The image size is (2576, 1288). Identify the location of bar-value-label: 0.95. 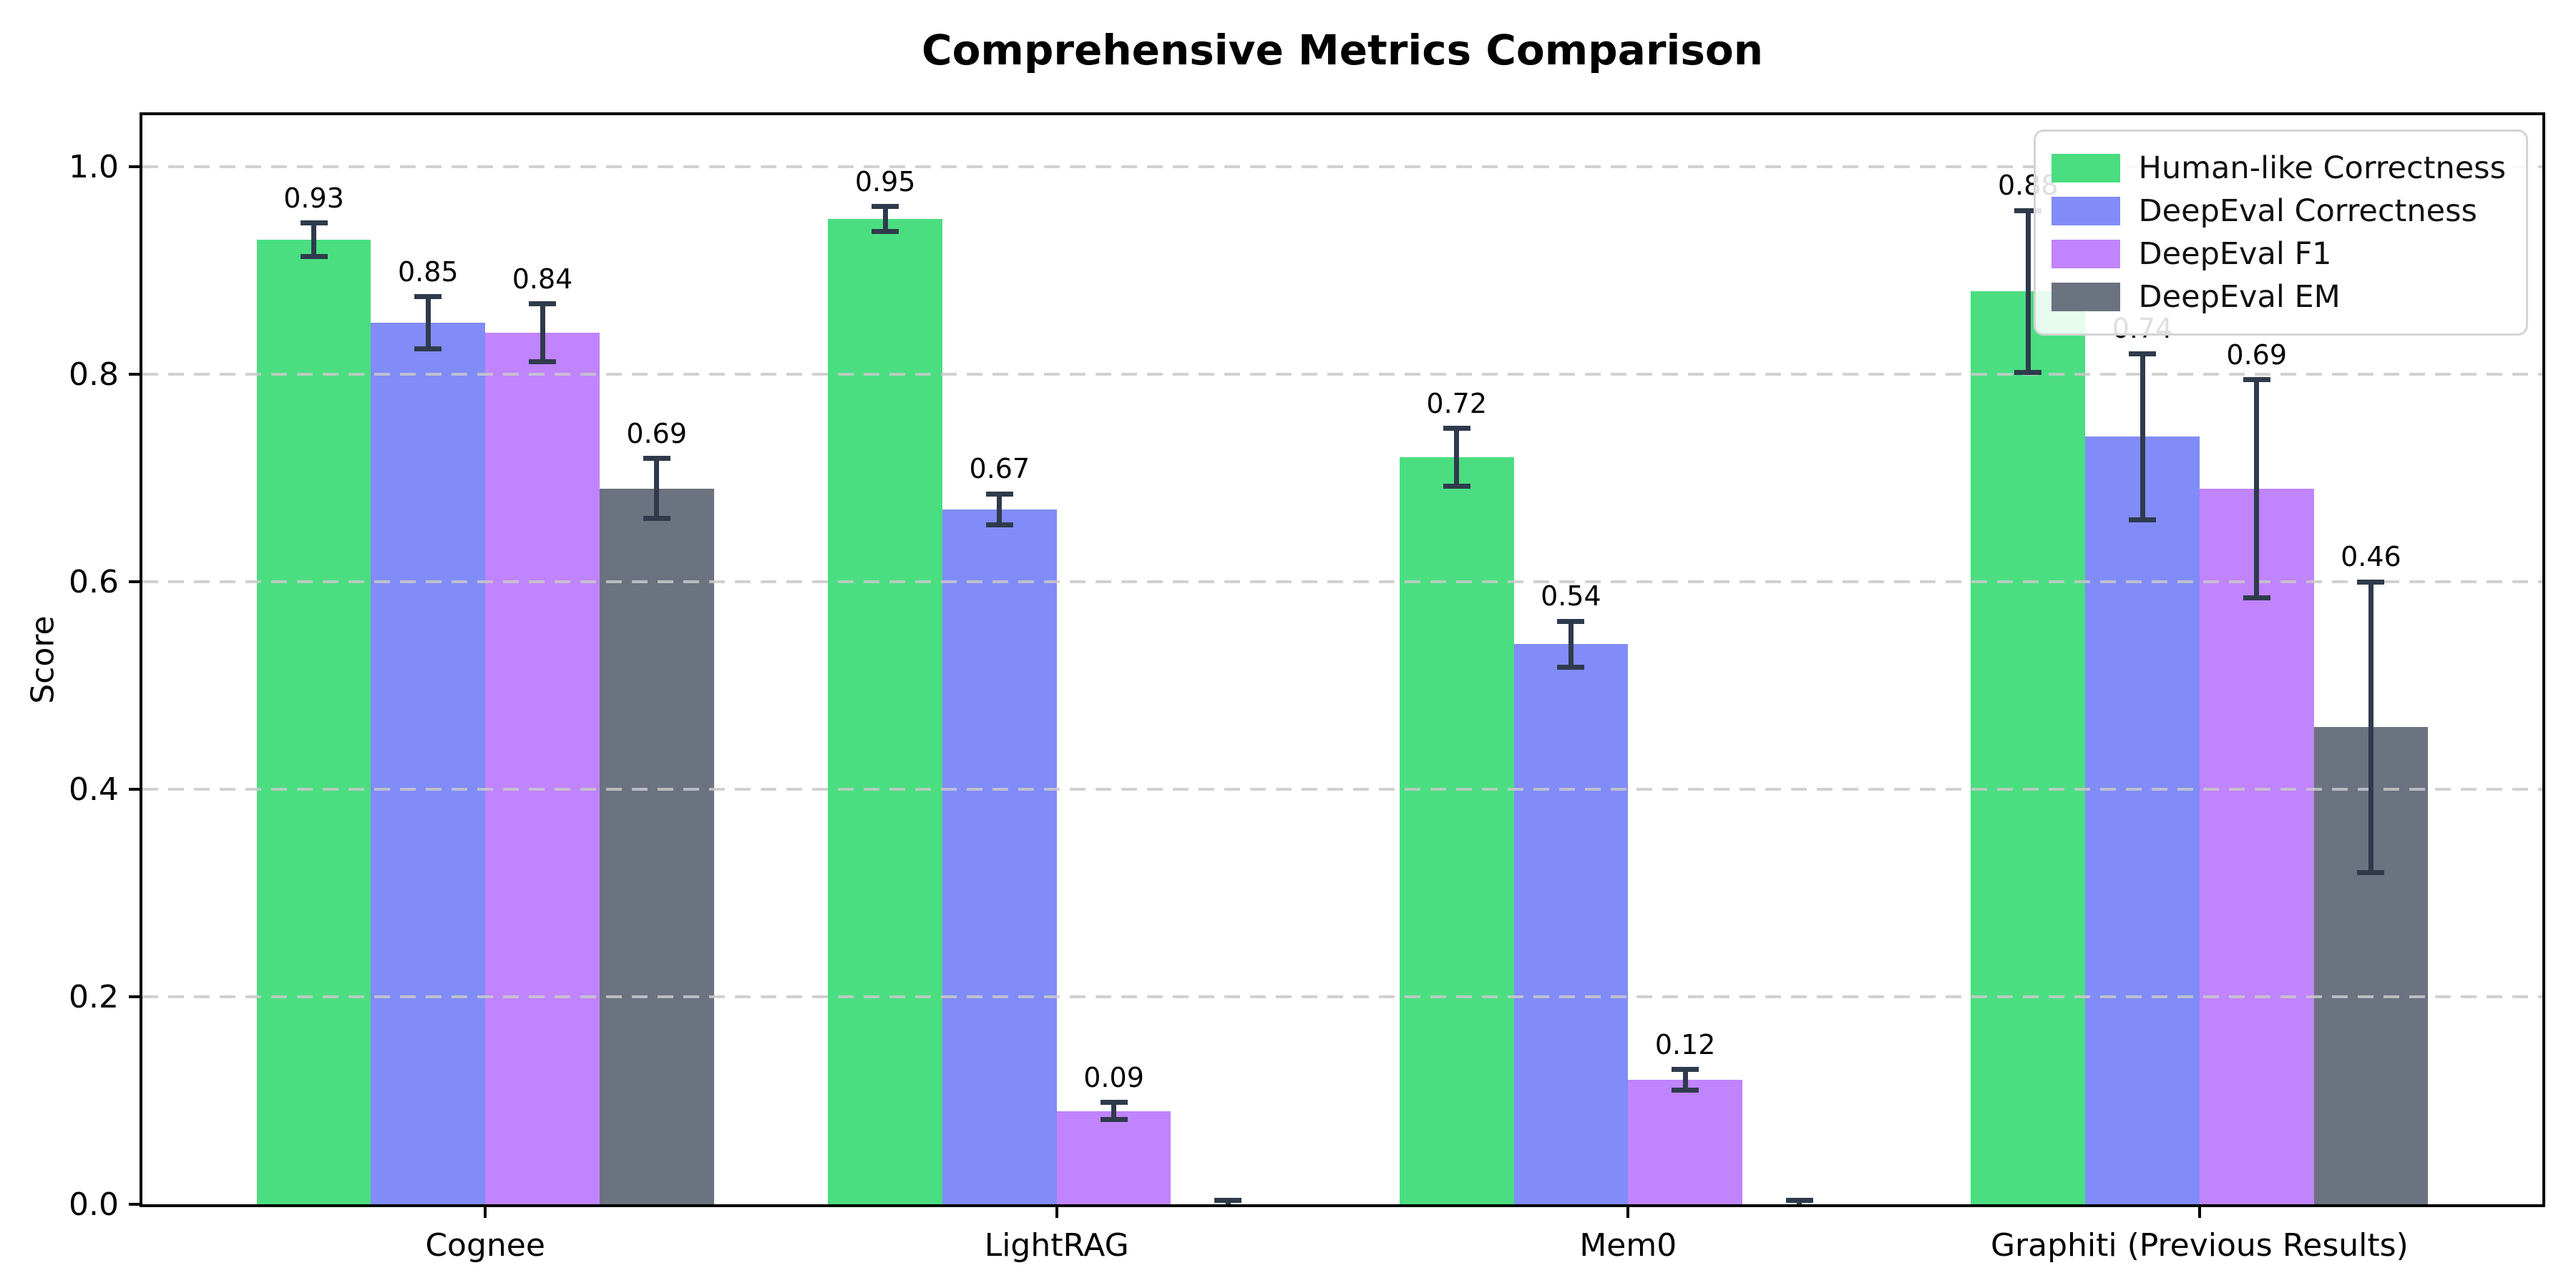
(885, 181).